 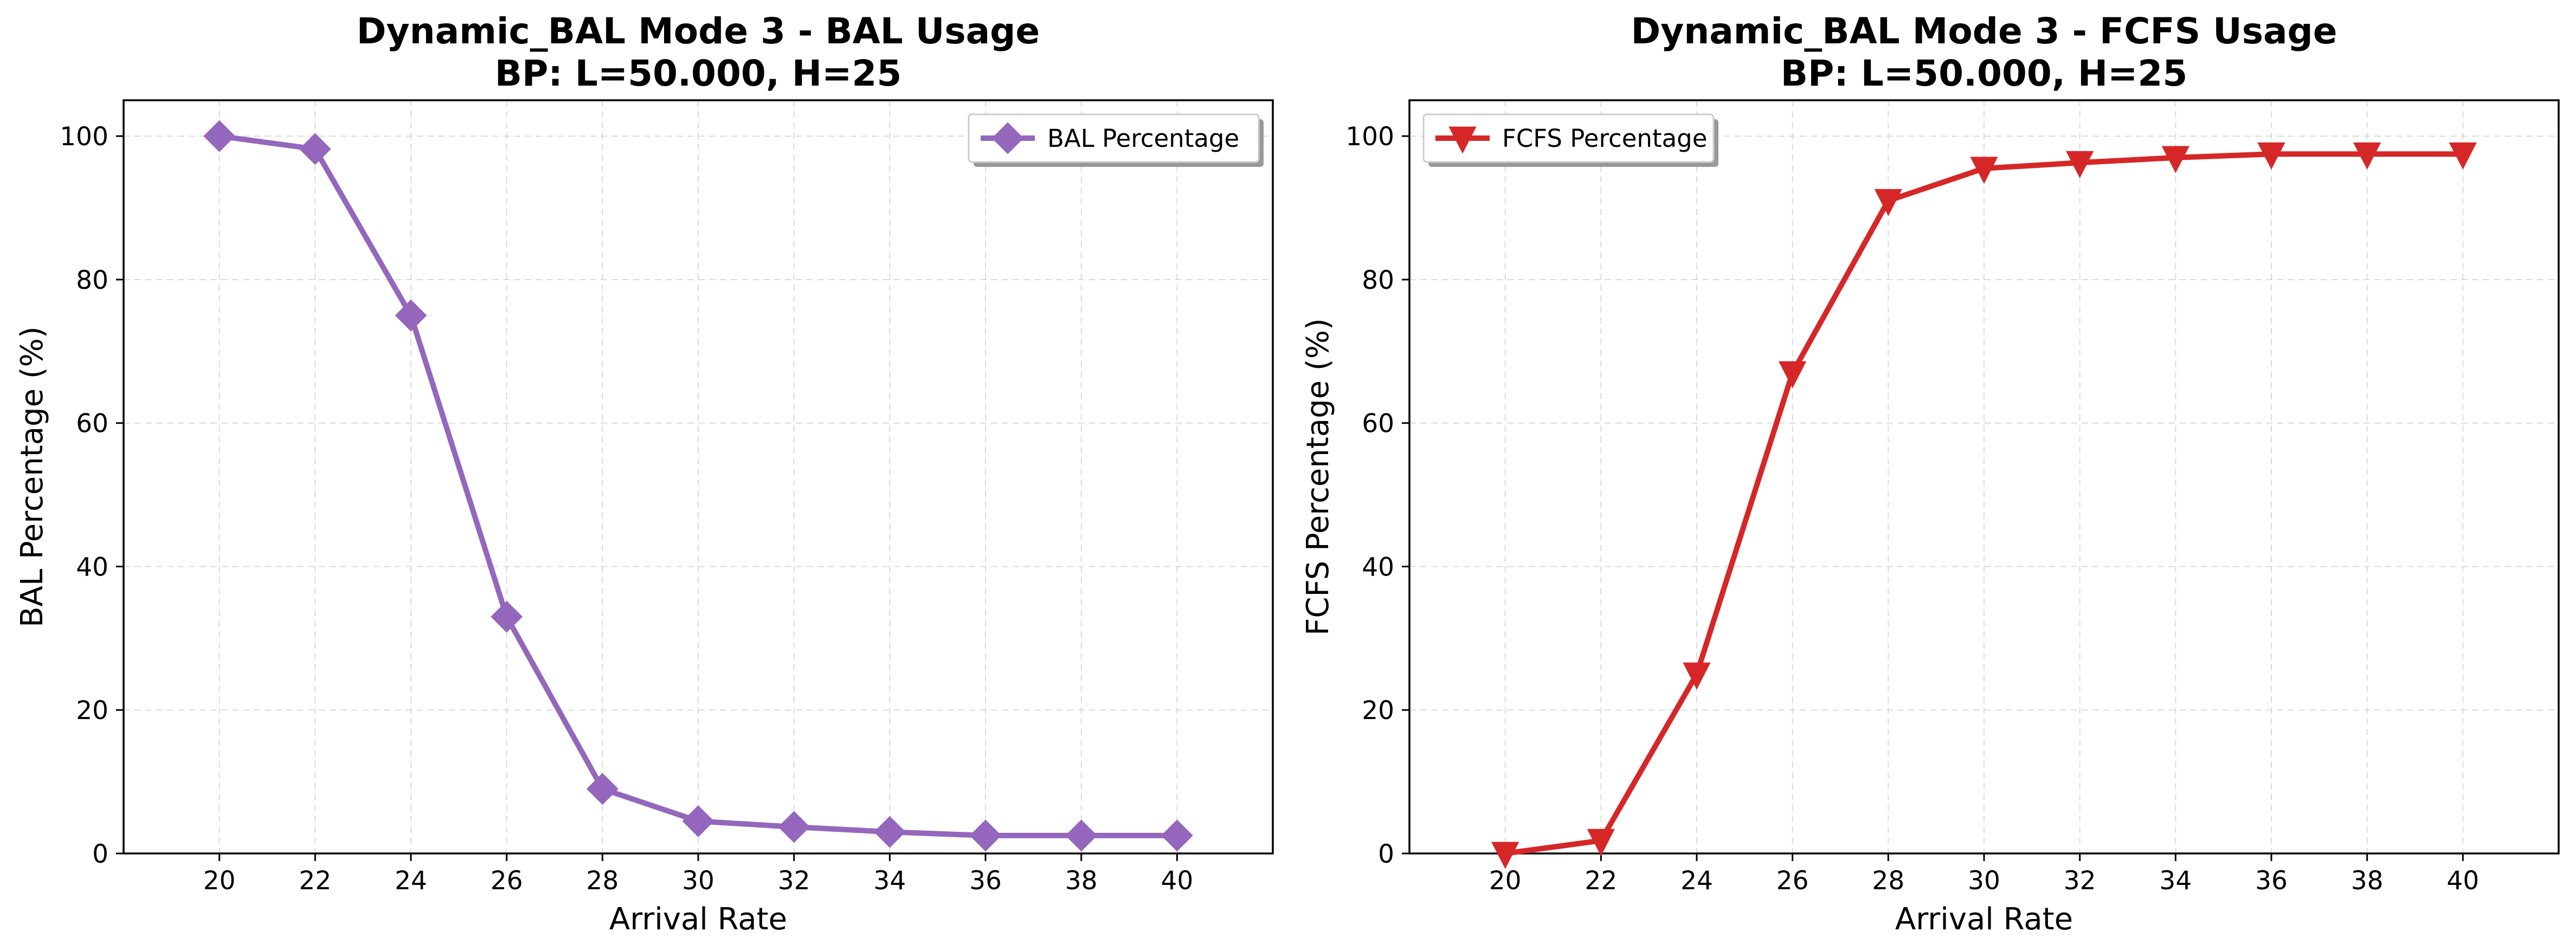 What do you see at coordinates (1143, 138) in the screenshot?
I see `legend-label: BAL Percentage` at bounding box center [1143, 138].